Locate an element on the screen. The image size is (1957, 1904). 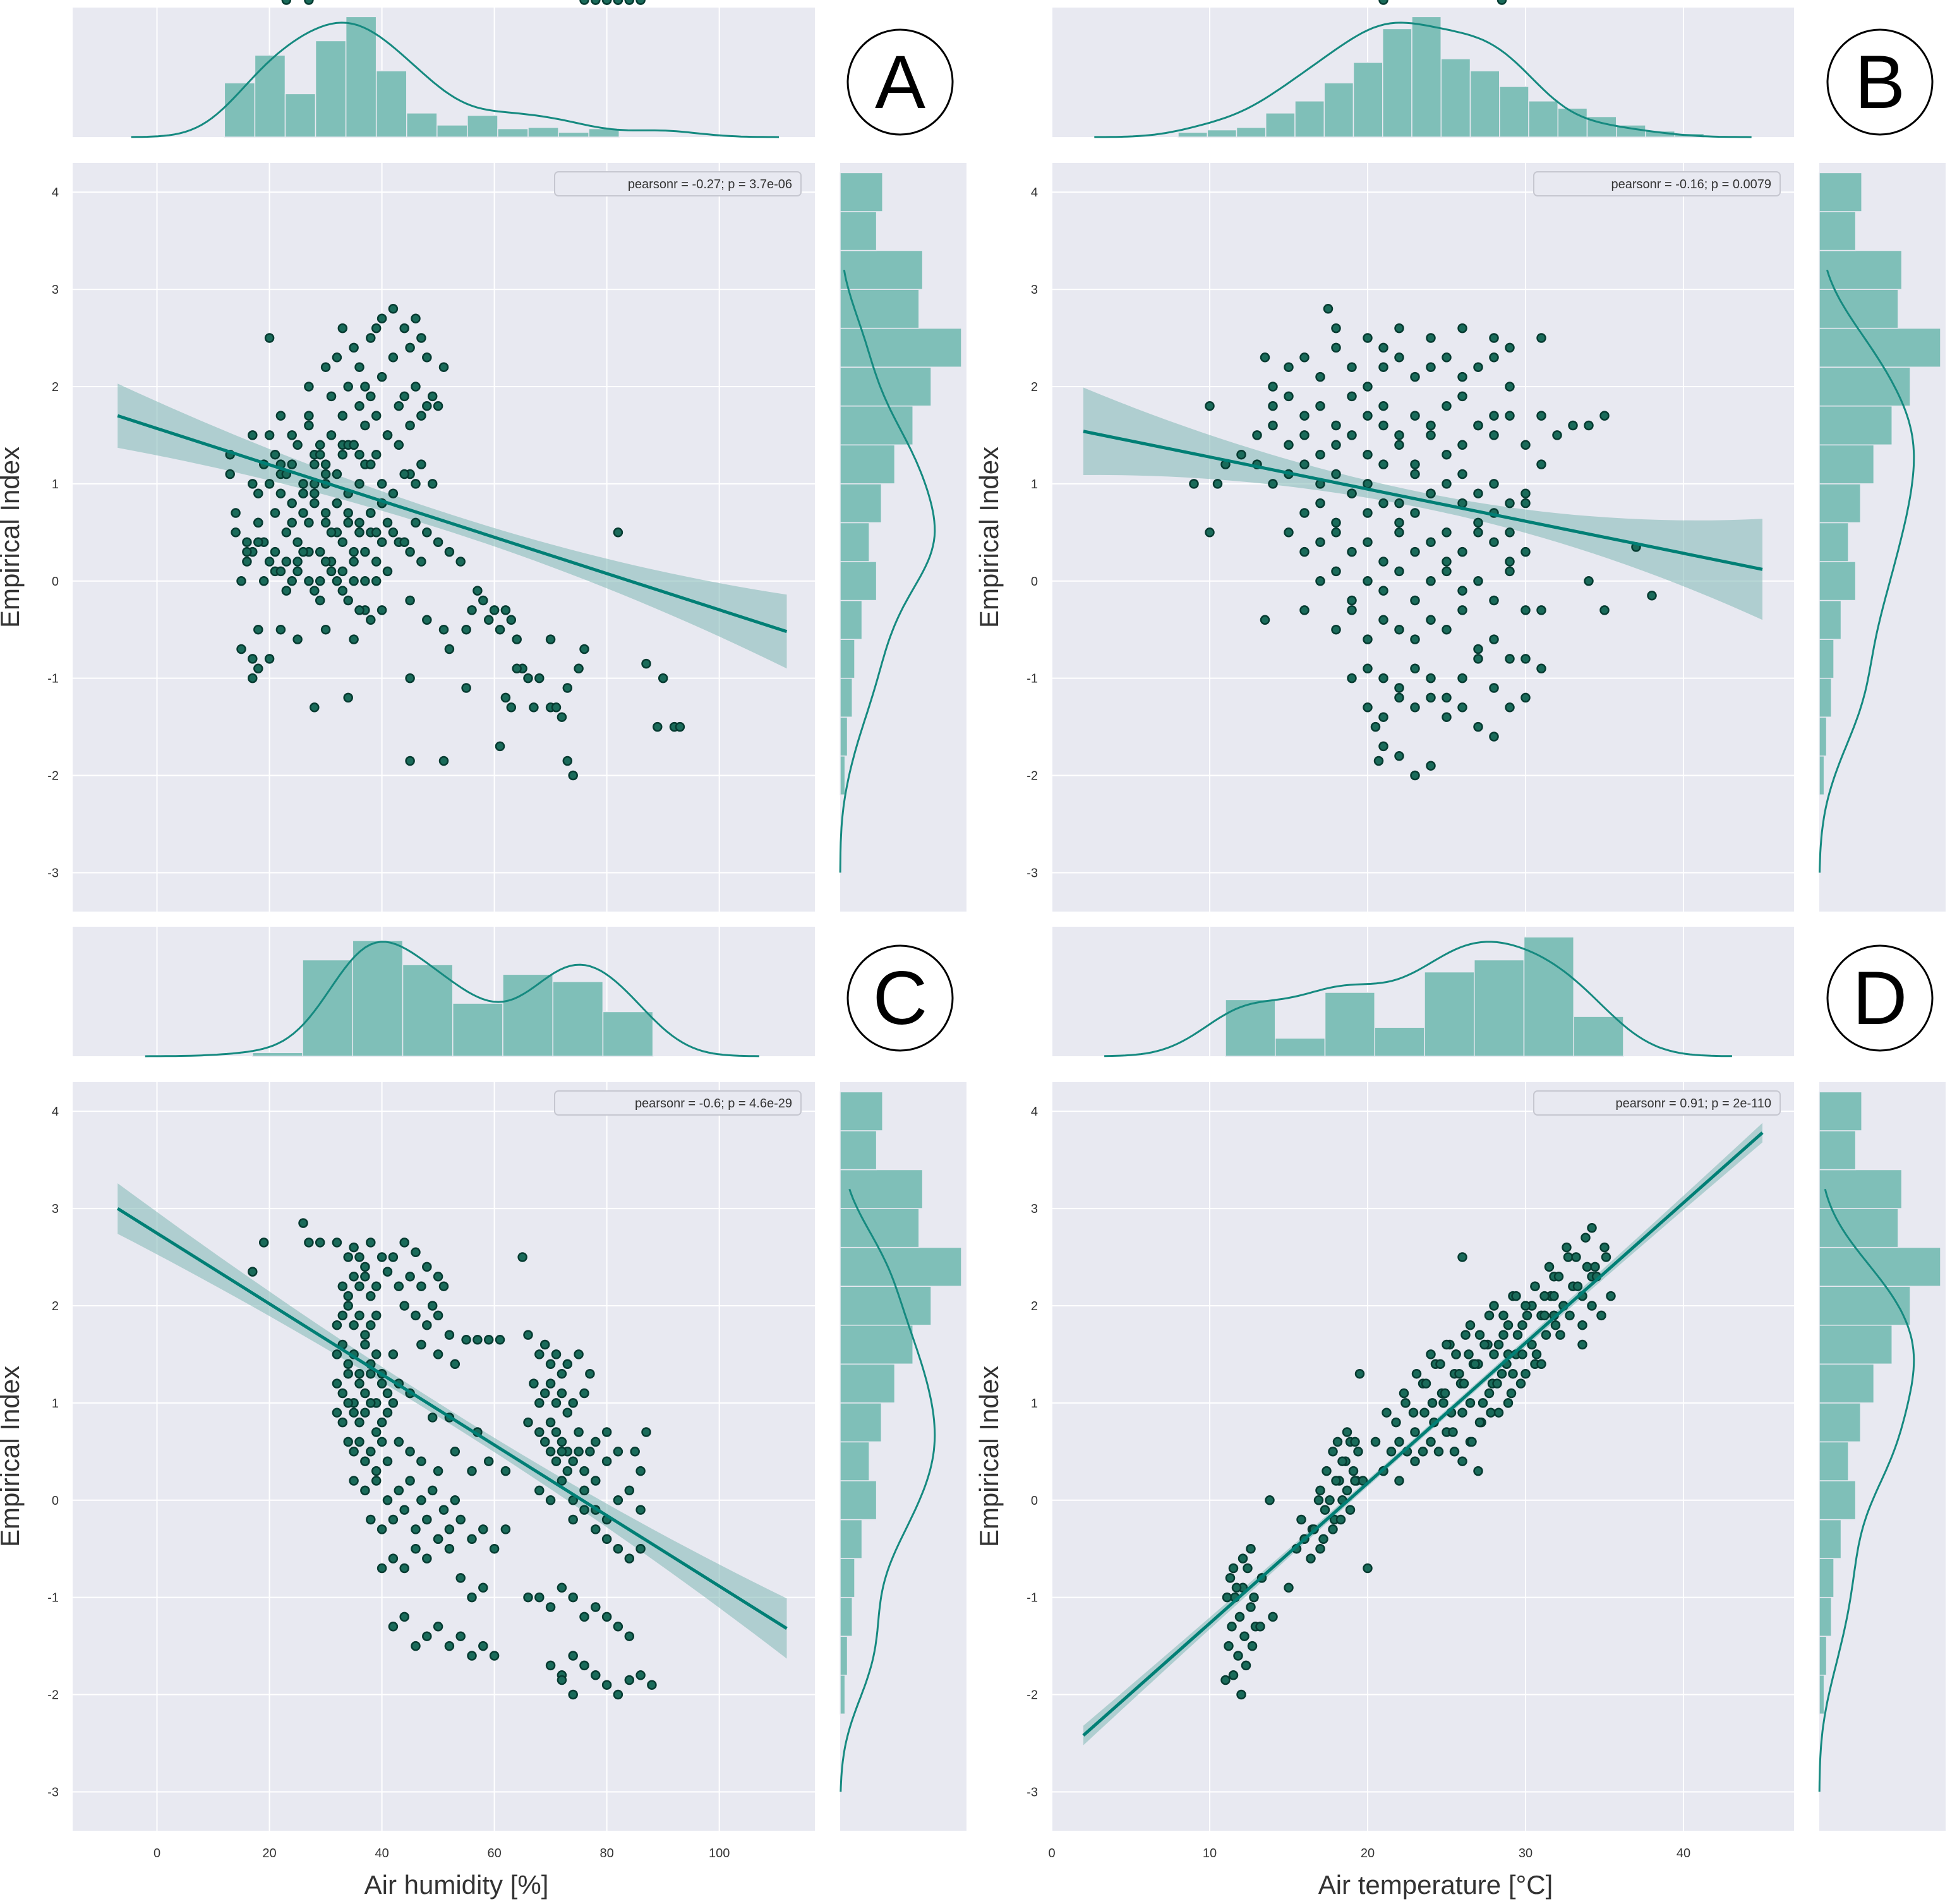
panel-B-letter: B is located at coordinates (1880, 82).